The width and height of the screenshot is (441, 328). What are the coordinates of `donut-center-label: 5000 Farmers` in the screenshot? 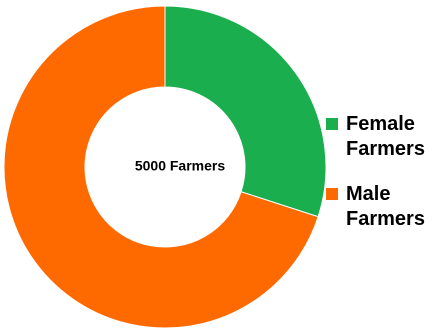 It's located at (180, 166).